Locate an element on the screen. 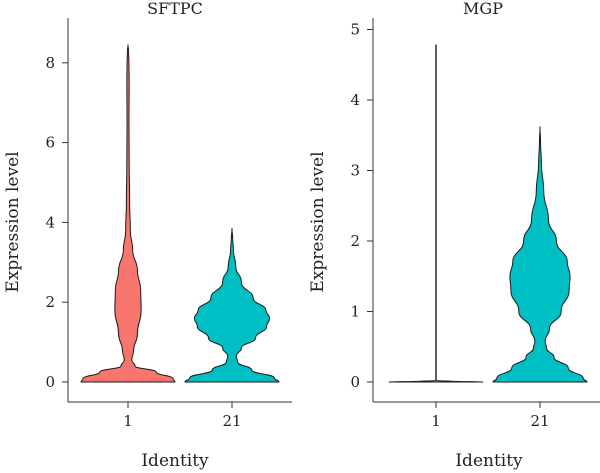 Image resolution: width=600 pixels, height=473 pixels. y-ticks: 0 2 4 6 8 is located at coordinates (56, 222).